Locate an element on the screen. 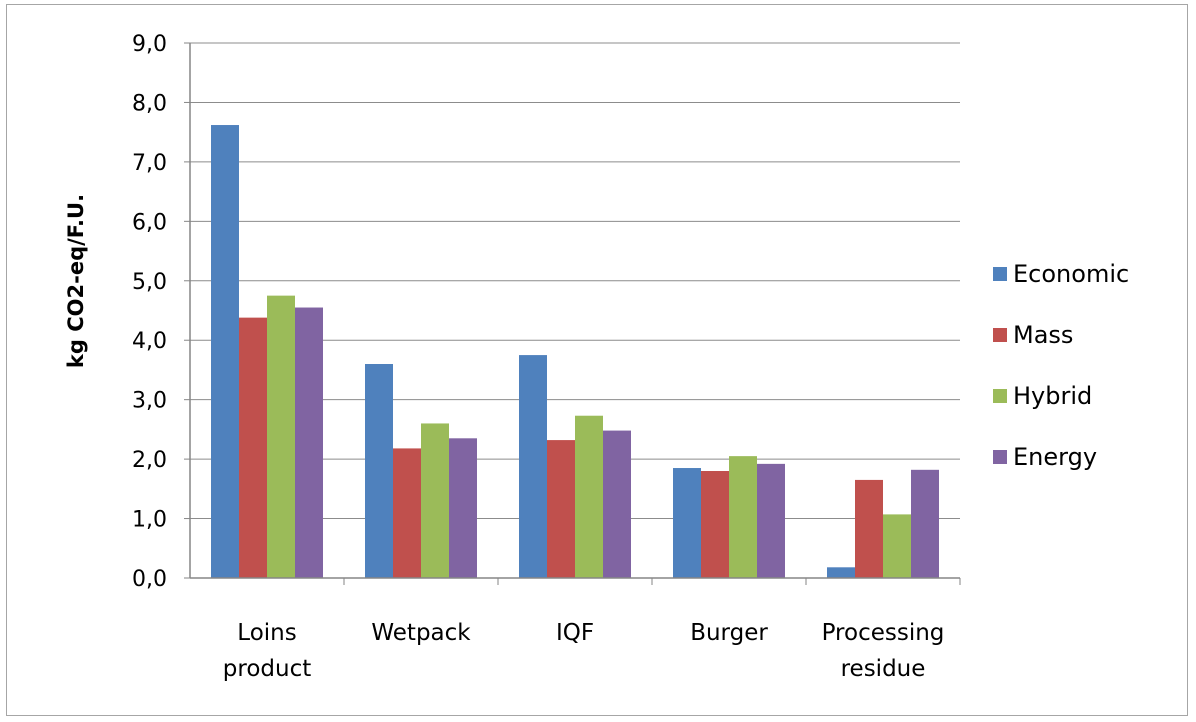 This screenshot has width=1196, height=722. legend-swatch-mass is located at coordinates (1000, 335).